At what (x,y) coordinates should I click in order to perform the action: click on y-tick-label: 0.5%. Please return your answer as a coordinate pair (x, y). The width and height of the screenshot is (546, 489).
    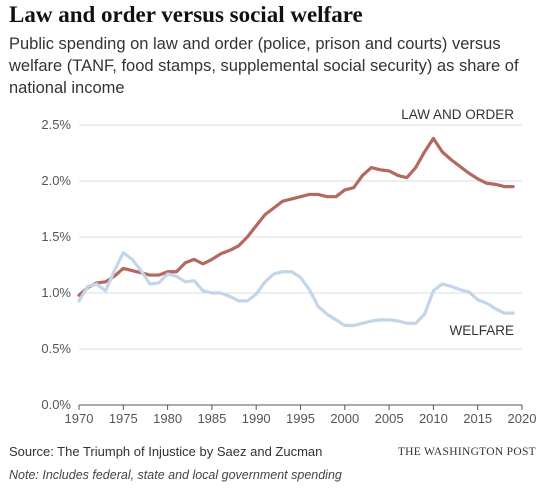
    Looking at the image, I should click on (56, 348).